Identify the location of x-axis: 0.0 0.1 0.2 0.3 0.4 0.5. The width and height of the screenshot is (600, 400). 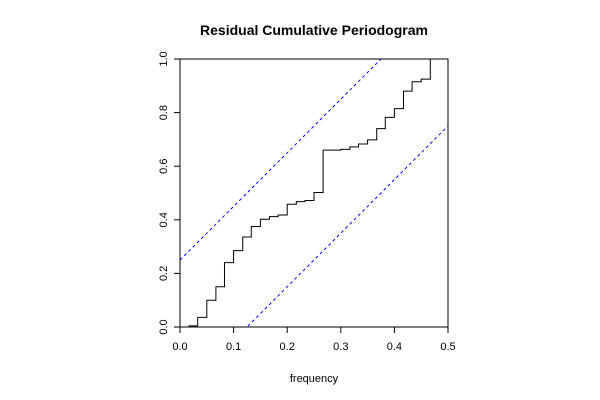
(314, 340).